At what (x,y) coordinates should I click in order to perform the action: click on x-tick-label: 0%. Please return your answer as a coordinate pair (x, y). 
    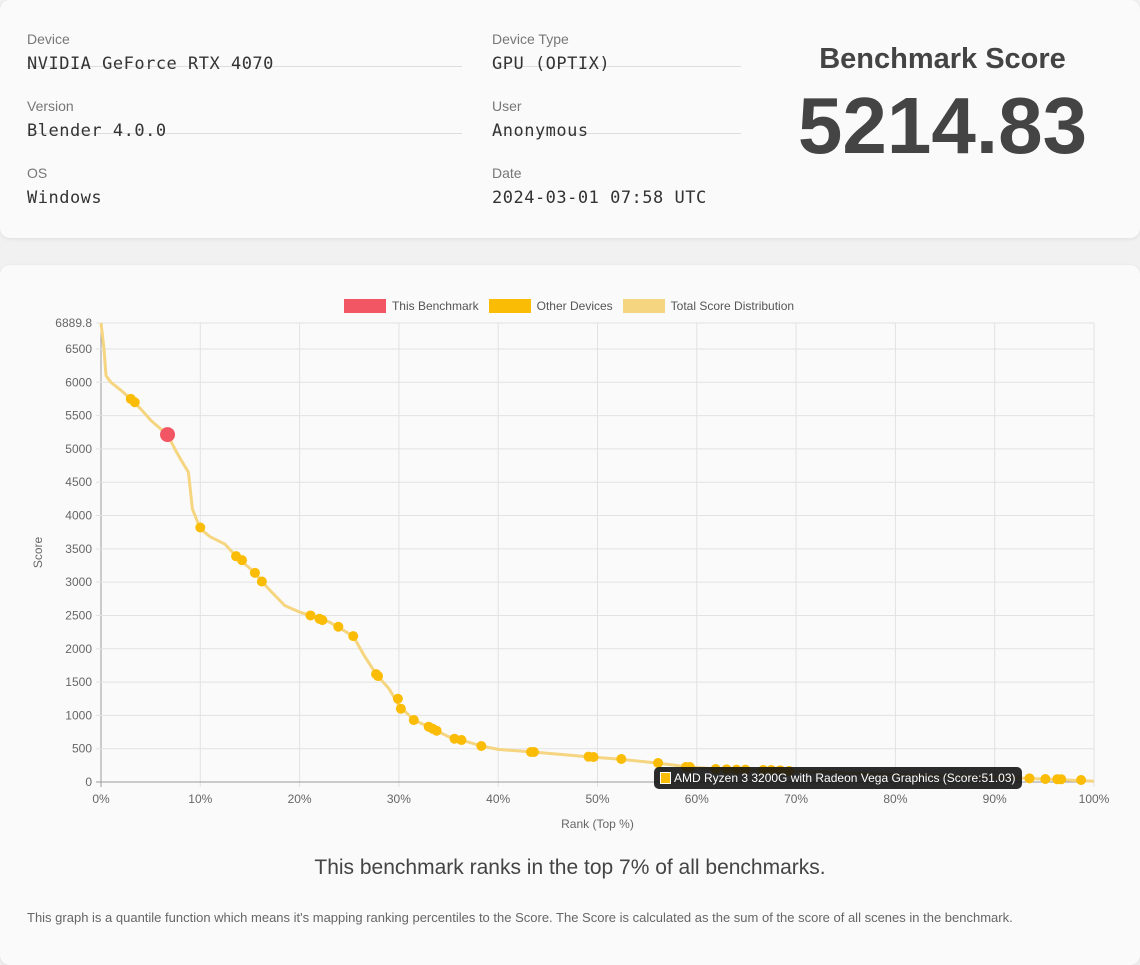
    Looking at the image, I should click on (101, 799).